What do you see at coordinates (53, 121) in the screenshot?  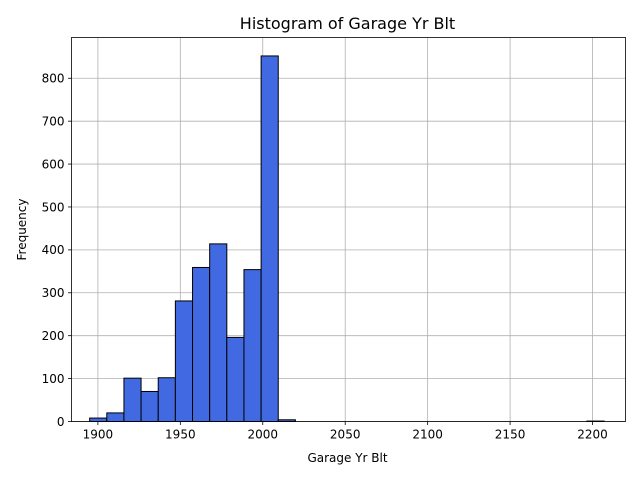 I see `y-tick-label: 700` at bounding box center [53, 121].